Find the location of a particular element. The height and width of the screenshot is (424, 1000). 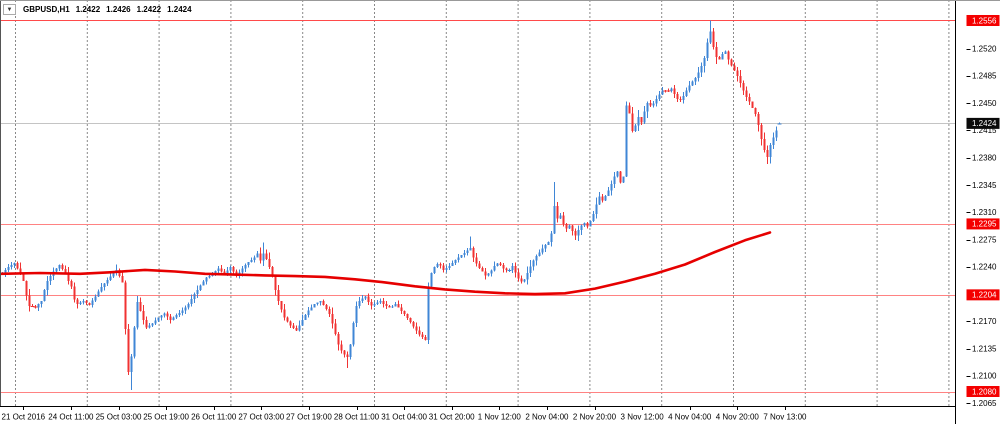

y-axis-label: 1.2380 is located at coordinates (984, 157).